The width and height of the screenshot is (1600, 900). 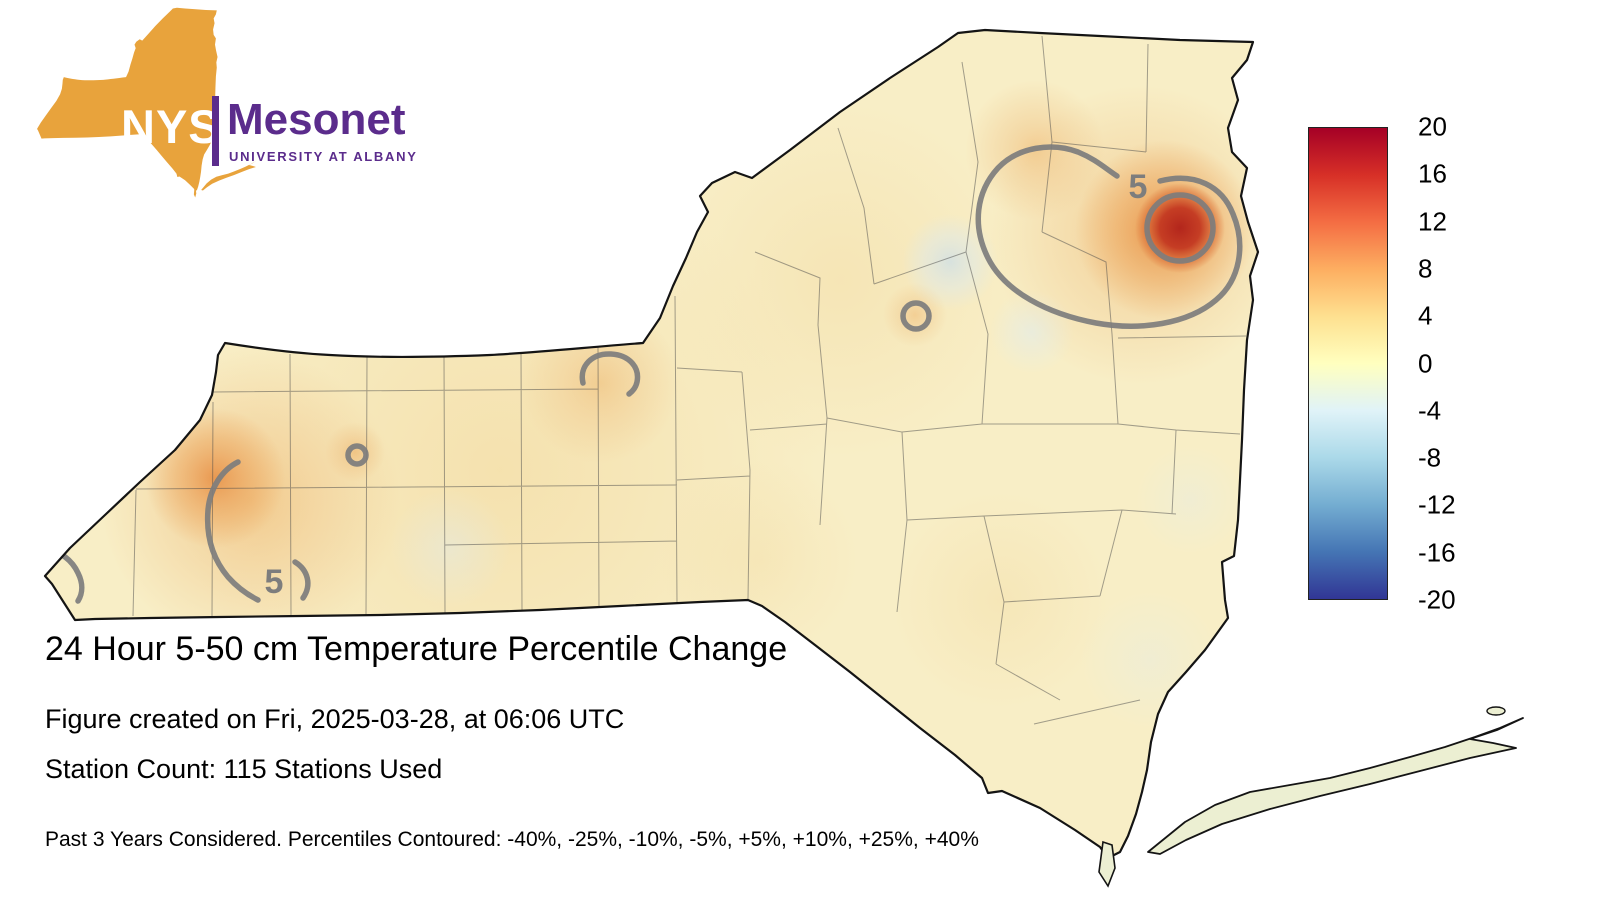 What do you see at coordinates (1496, 711) in the screenshot?
I see `small-island` at bounding box center [1496, 711].